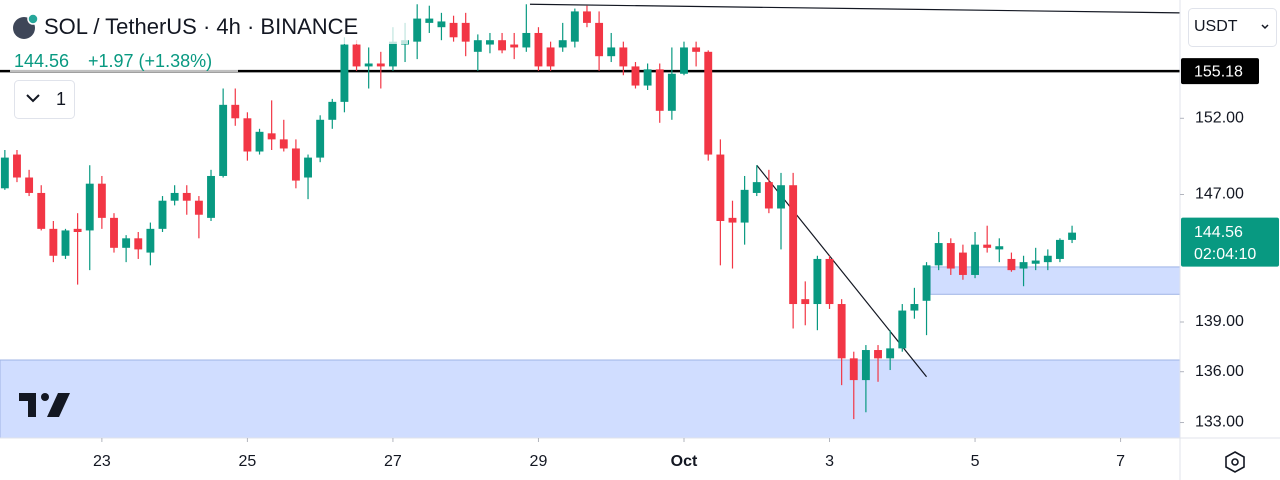 Image resolution: width=1280 pixels, height=480 pixels. Describe the element at coordinates (975, 461) in the screenshot. I see `x-tick-label: 5` at that location.